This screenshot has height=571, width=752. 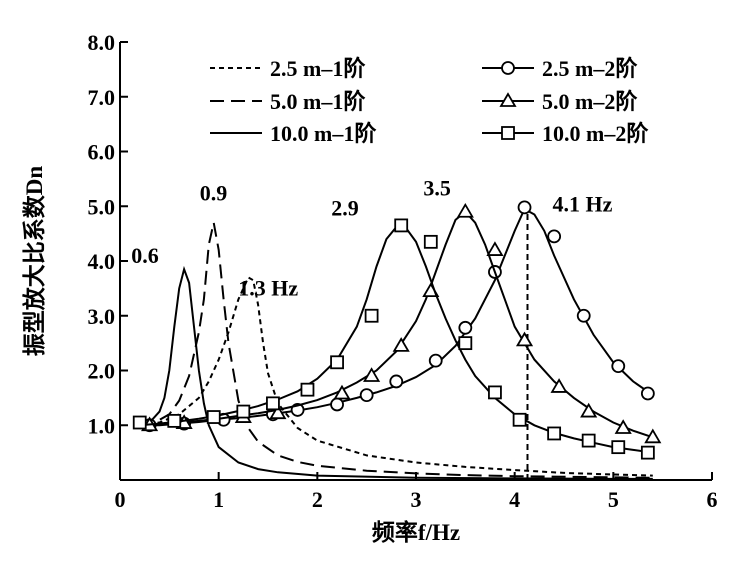 What do you see at coordinates (508, 99) in the screenshot?
I see `legend-triangle-marker` at bounding box center [508, 99].